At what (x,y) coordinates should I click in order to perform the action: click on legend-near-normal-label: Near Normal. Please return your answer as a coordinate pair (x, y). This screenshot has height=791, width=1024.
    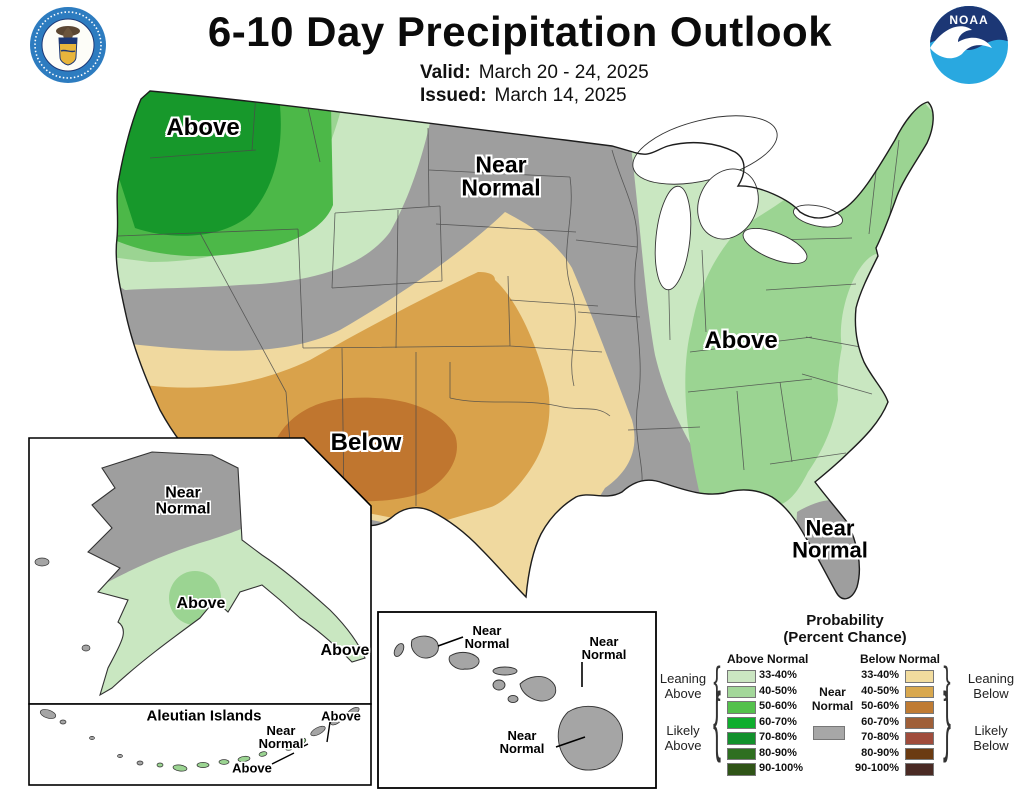
    Looking at the image, I should click on (832, 699).